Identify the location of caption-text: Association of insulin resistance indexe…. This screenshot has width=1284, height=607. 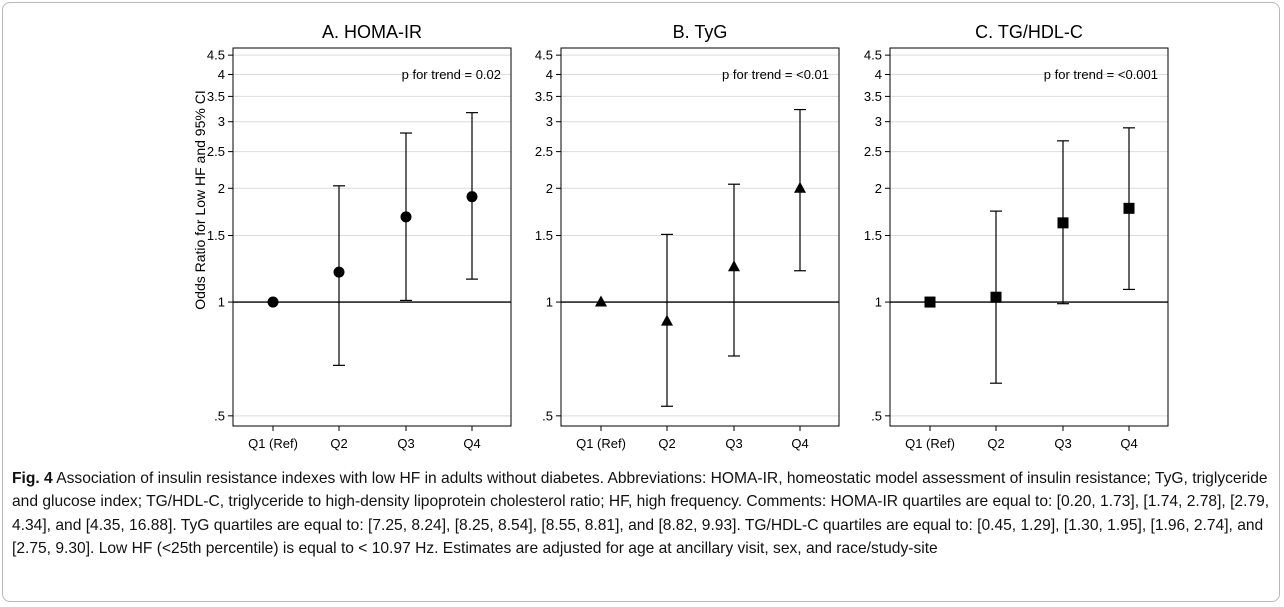
(641, 514).